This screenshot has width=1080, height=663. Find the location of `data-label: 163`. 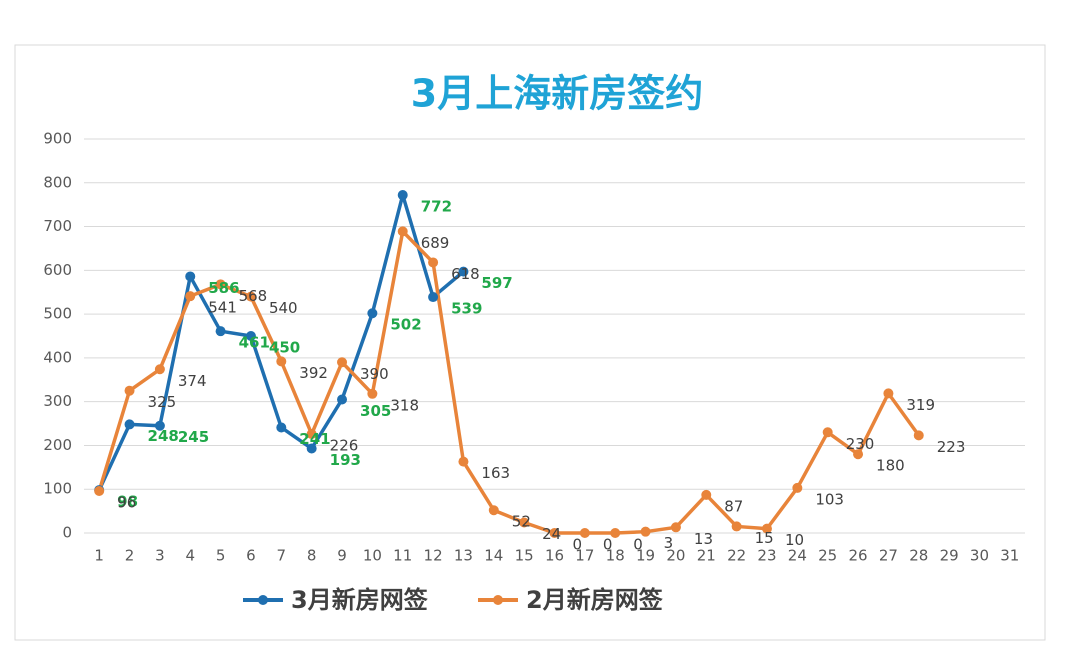

data-label: 163 is located at coordinates (495, 473).